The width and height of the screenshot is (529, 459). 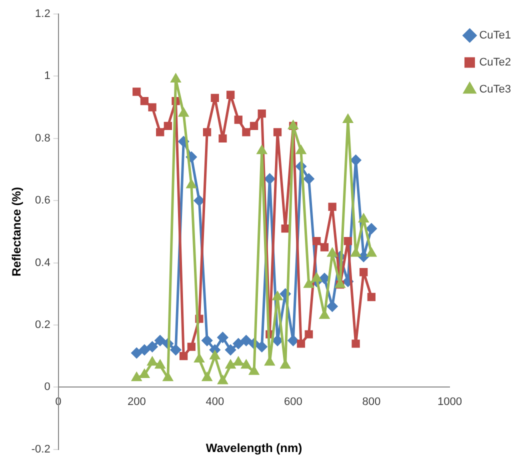 I want to click on x-tick-label: 1000, so click(x=449, y=402).